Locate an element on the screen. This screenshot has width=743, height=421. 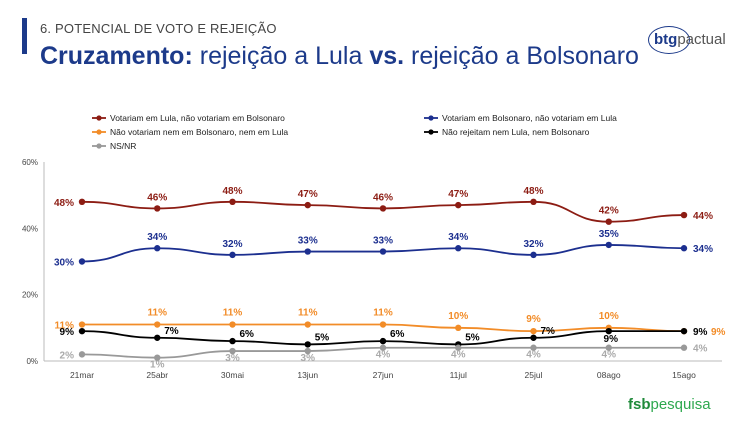
y-tick-label: 60% is located at coordinates (30, 162).